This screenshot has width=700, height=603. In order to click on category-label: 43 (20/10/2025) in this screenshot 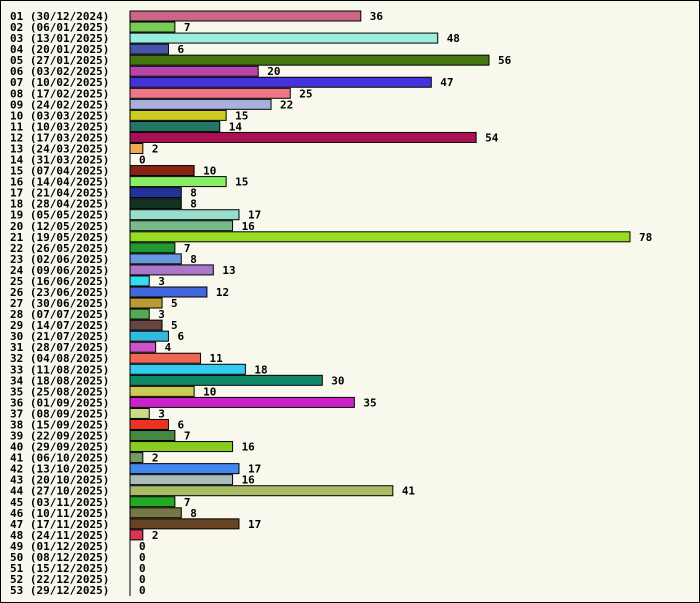, I will do `click(59, 480)`.